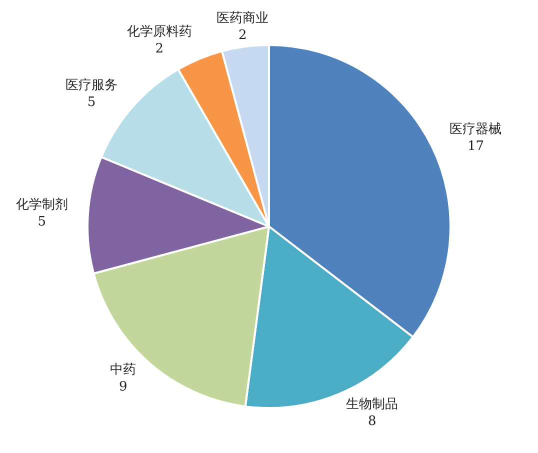 The height and width of the screenshot is (453, 538). I want to click on data-label: 8, so click(372, 422).